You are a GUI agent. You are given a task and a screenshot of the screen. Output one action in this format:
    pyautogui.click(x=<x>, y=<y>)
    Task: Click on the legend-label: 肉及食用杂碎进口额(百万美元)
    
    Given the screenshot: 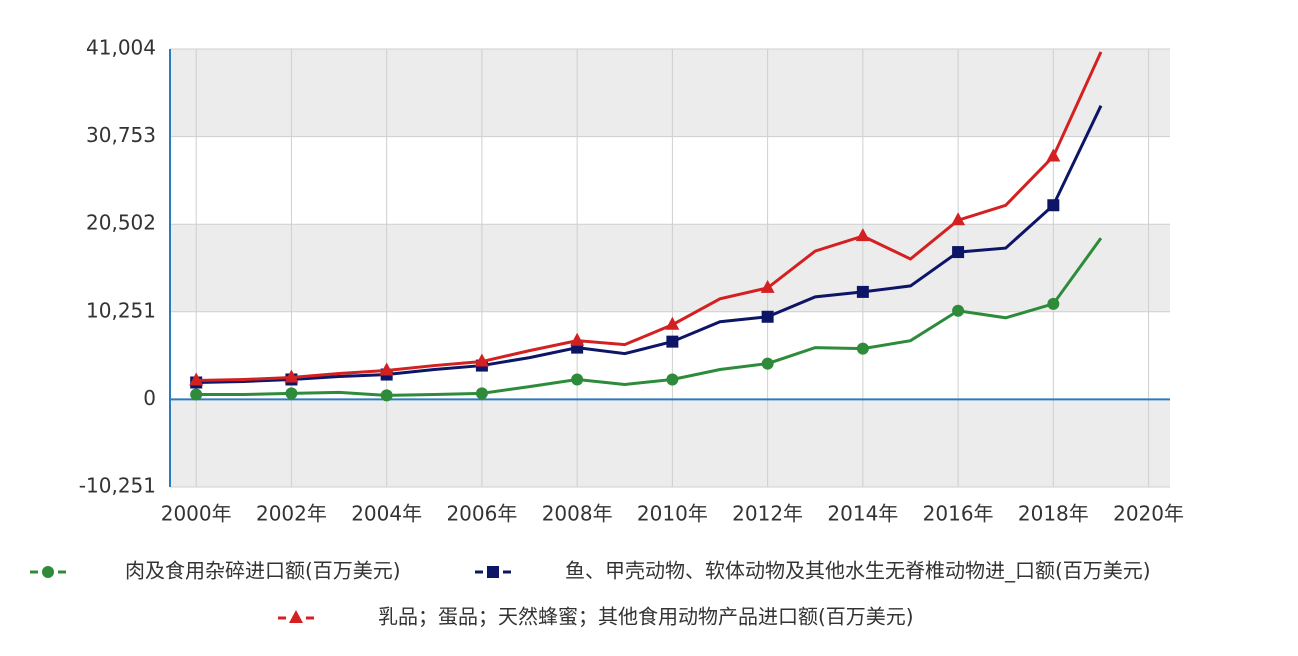 What is the action you would take?
    pyautogui.click(x=263, y=571)
    